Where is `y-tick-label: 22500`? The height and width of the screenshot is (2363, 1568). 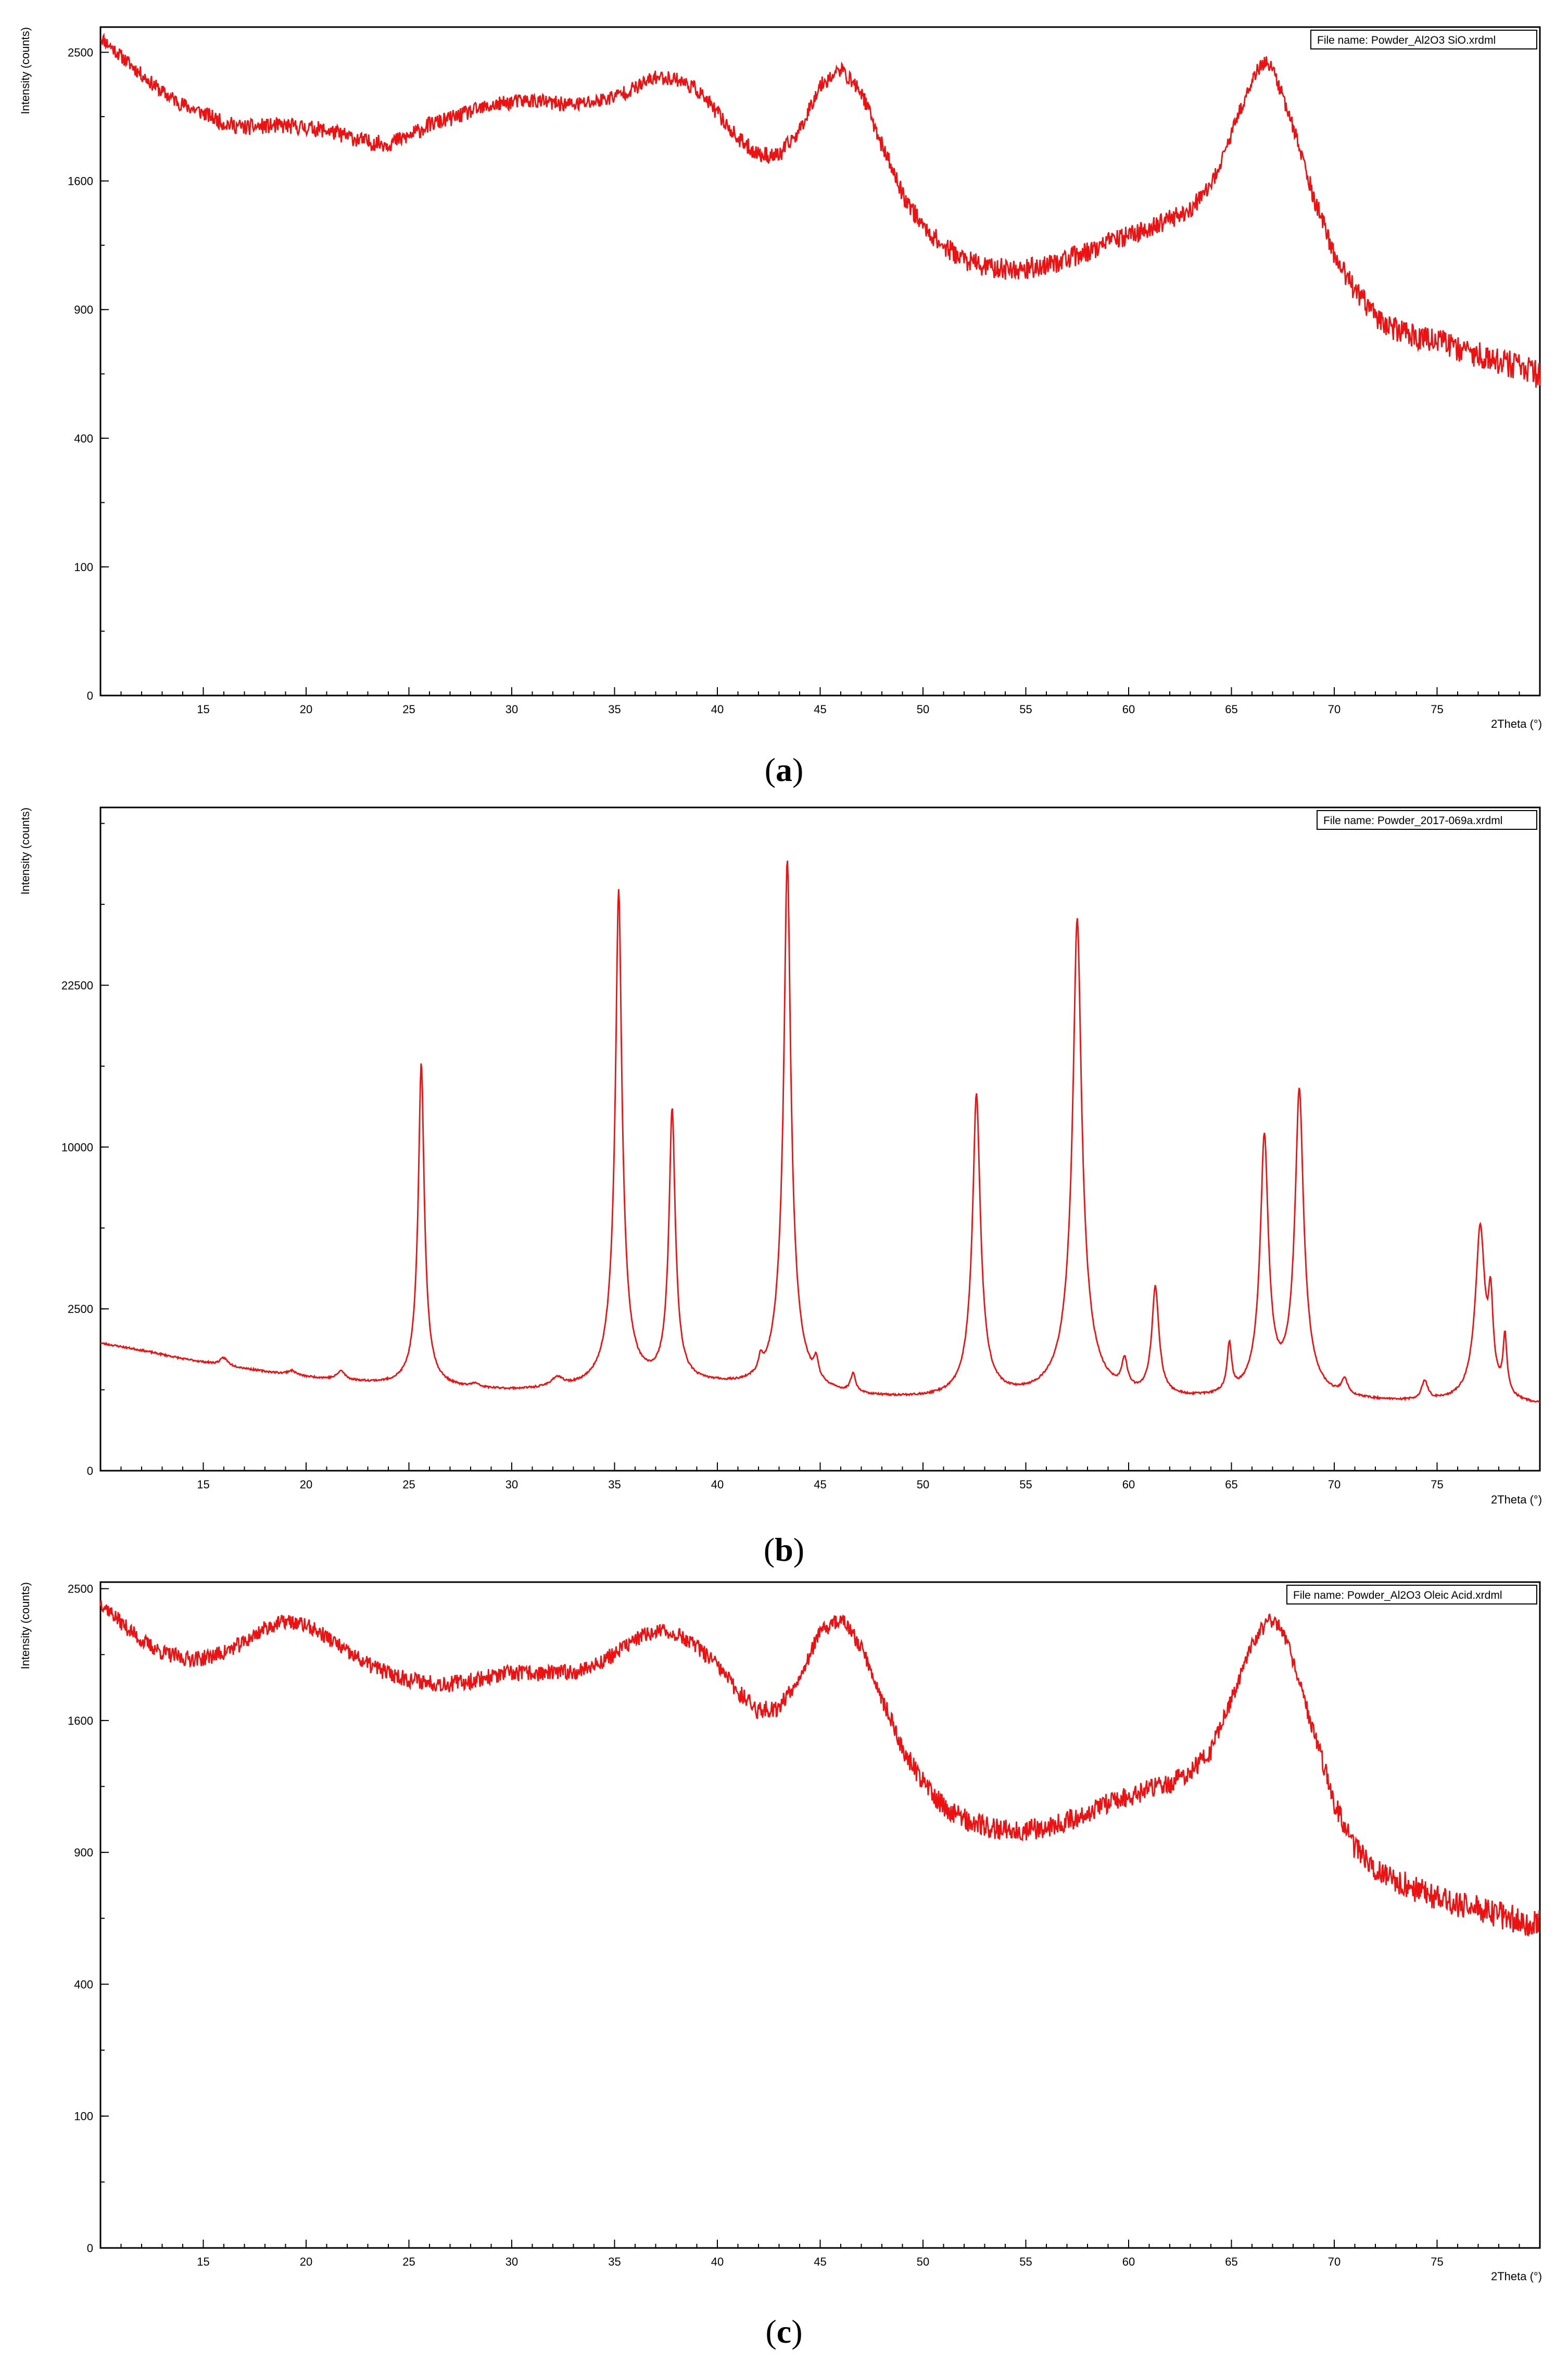 y-tick-label: 22500 is located at coordinates (77, 986).